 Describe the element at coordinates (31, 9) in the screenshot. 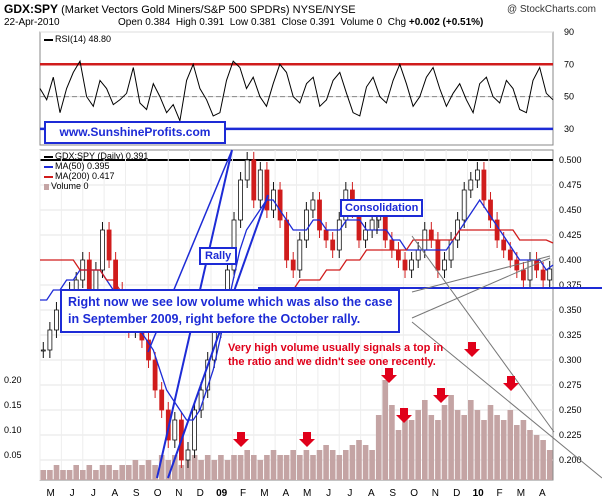

I see `symbol: GDX:SPY` at that location.